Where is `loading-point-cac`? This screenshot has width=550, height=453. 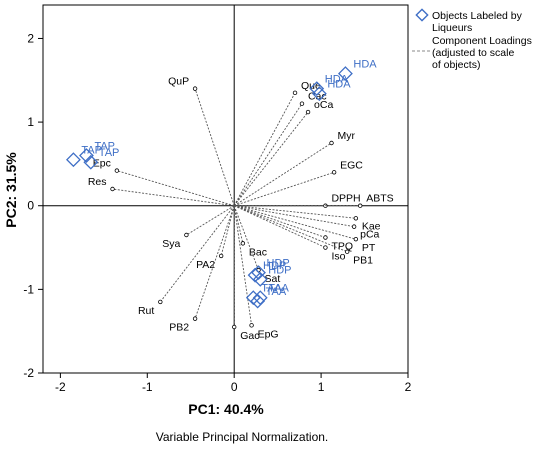
loading-point-cac is located at coordinates (302, 103).